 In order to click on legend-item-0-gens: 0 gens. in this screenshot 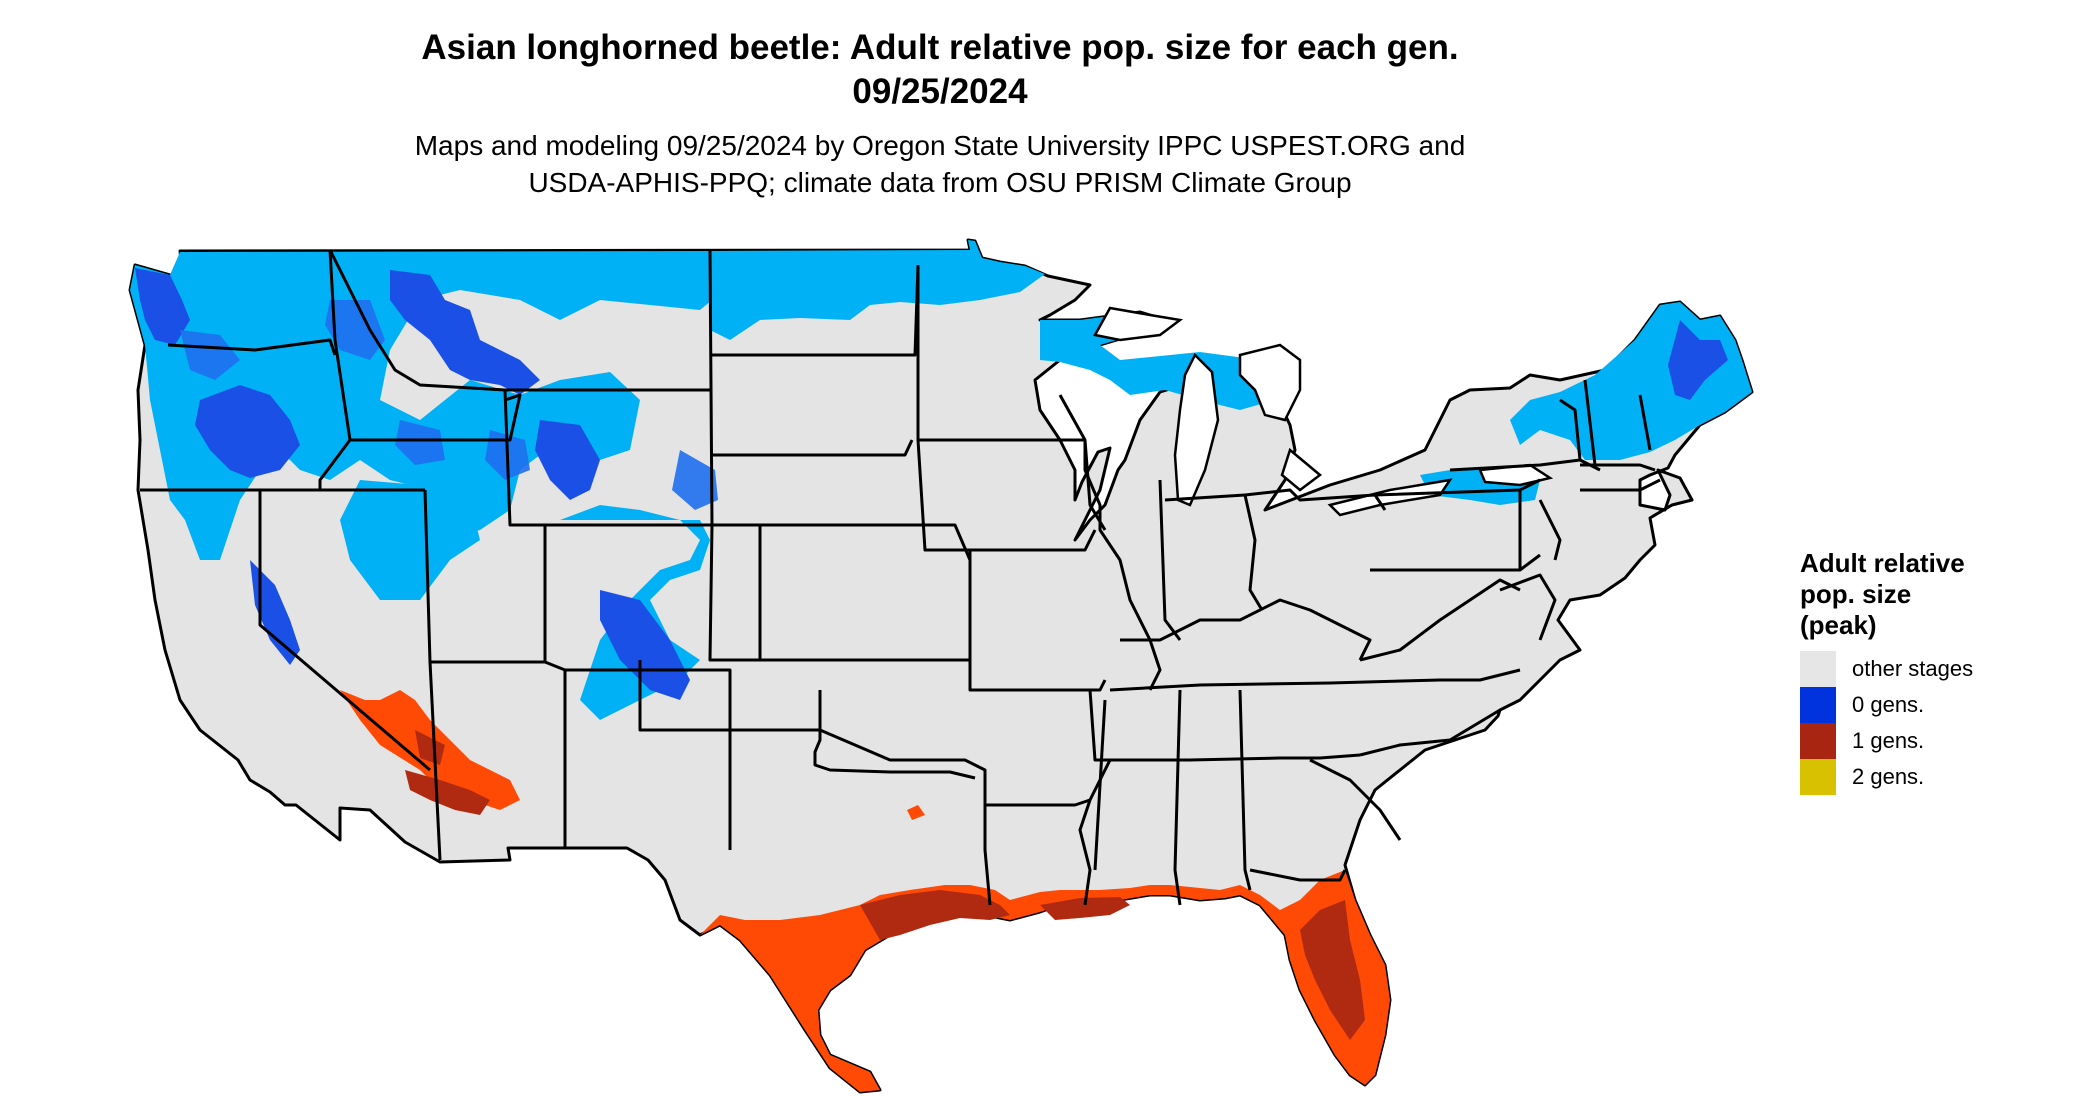, I will do `click(1886, 705)`.